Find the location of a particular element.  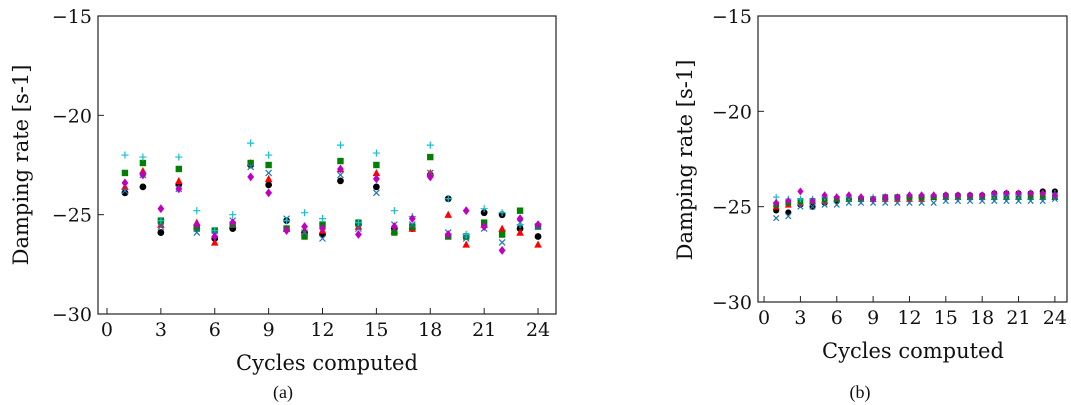

x-tick-label: 6 is located at coordinates (215, 330).